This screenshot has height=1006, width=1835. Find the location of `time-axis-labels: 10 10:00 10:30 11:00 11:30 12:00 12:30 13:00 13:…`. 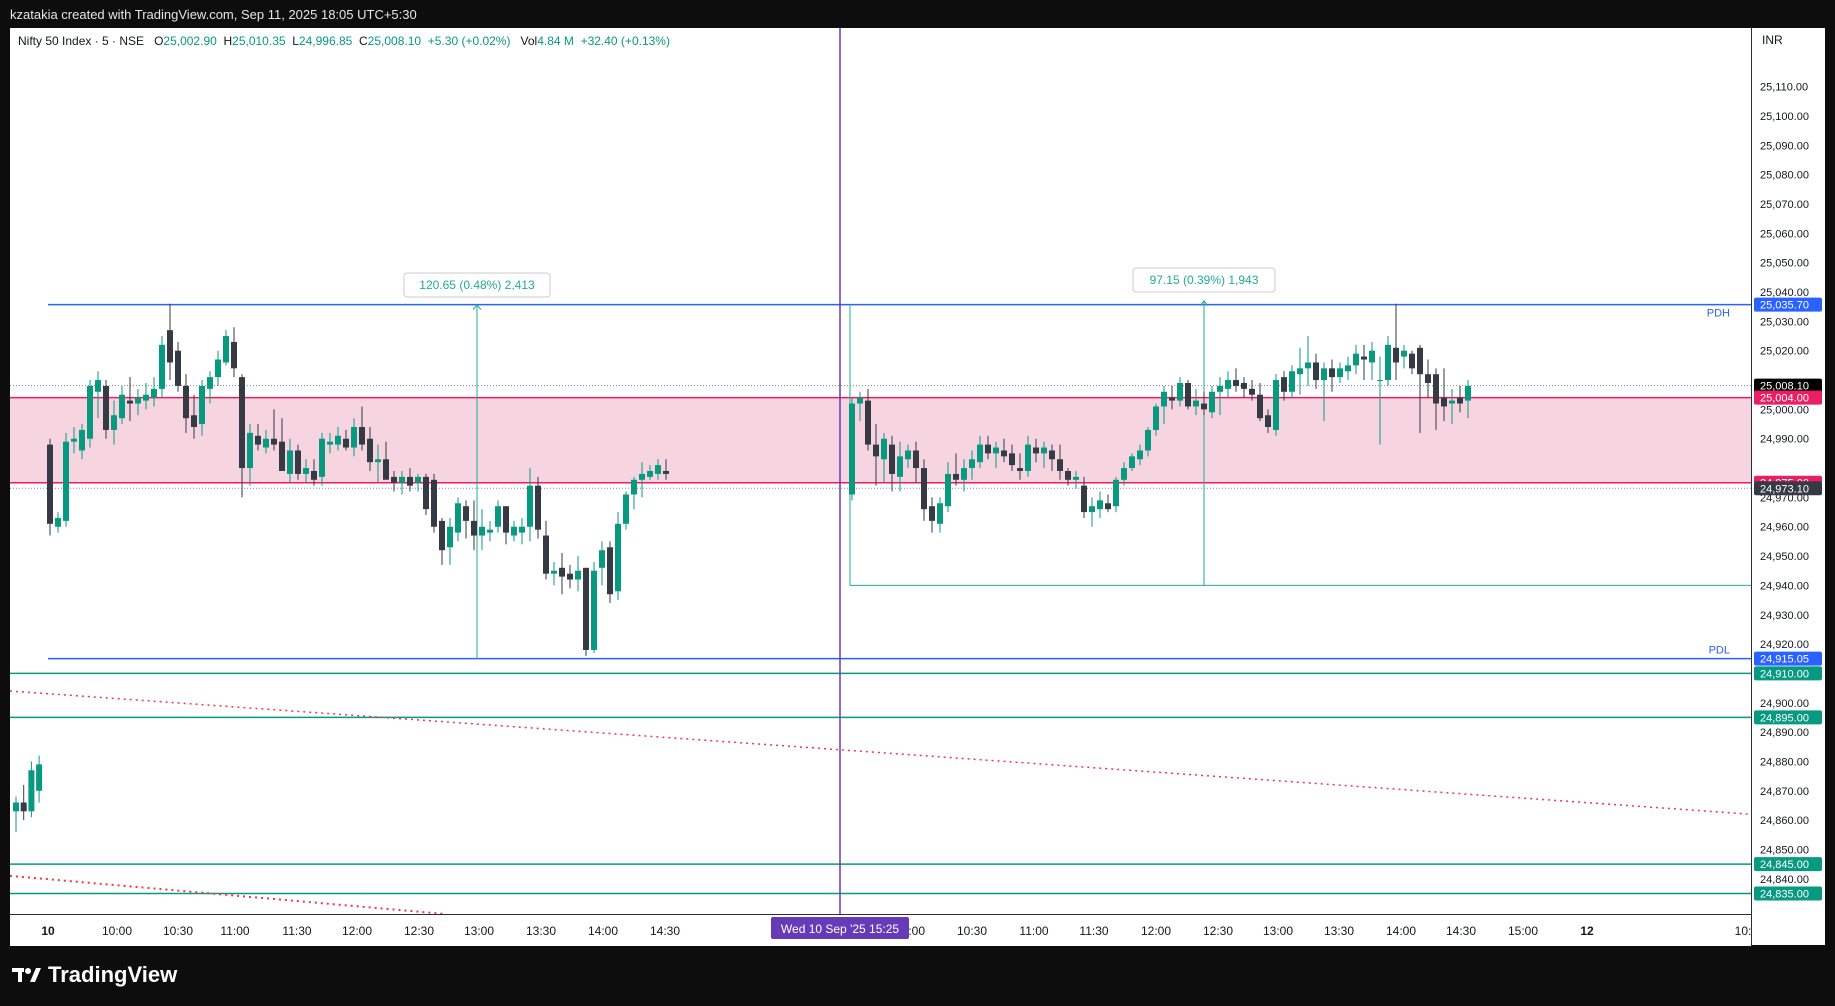

time-axis-labels: 10 10:00 10:30 11:00 11:30 12:00 12:30 13:00 13:… is located at coordinates (880, 930).